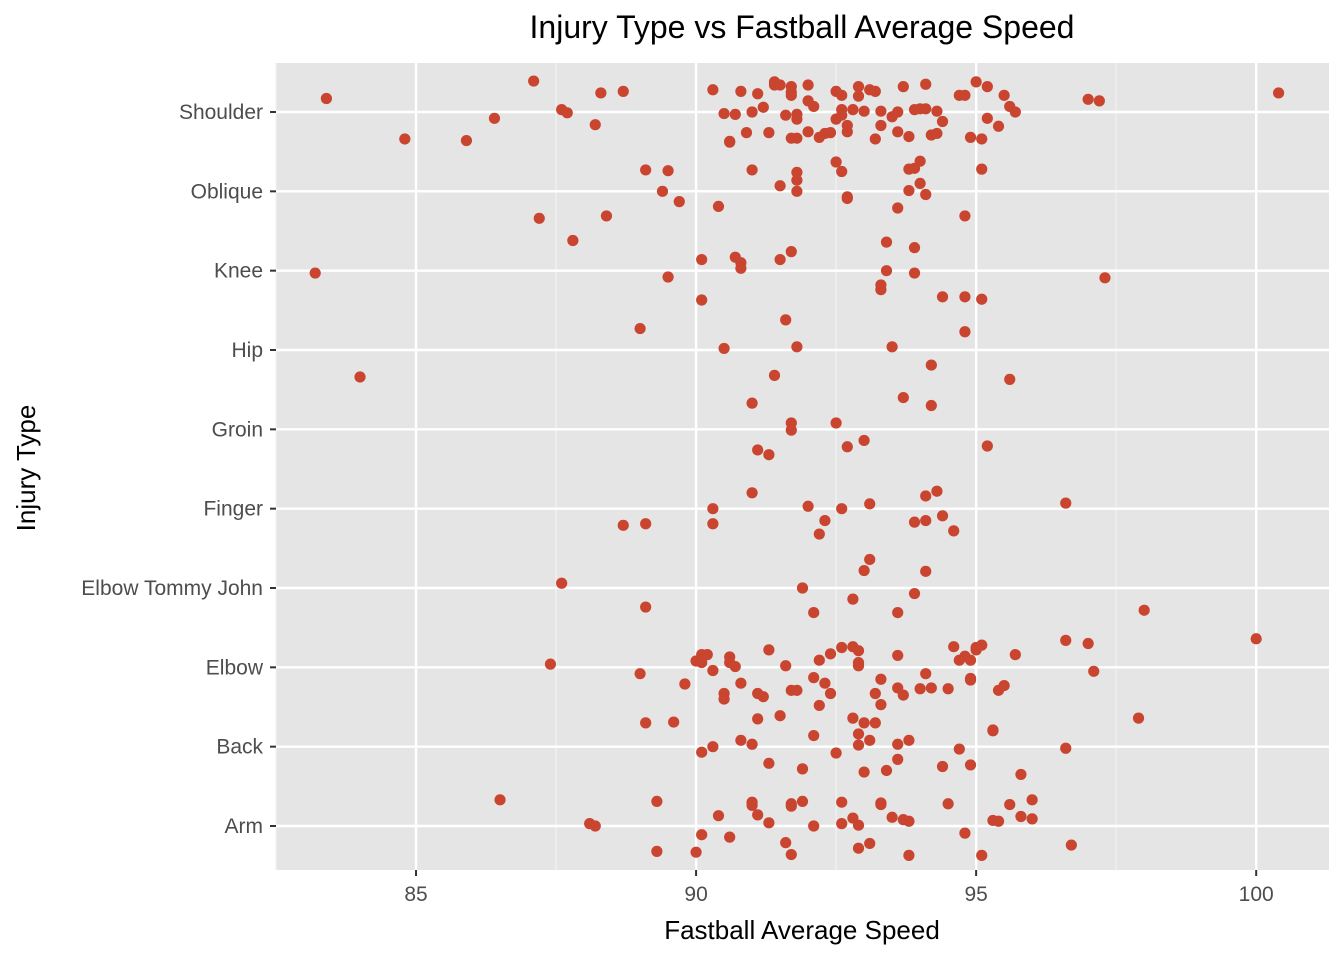  I want to click on y-tick-label: Groin, so click(237, 429).